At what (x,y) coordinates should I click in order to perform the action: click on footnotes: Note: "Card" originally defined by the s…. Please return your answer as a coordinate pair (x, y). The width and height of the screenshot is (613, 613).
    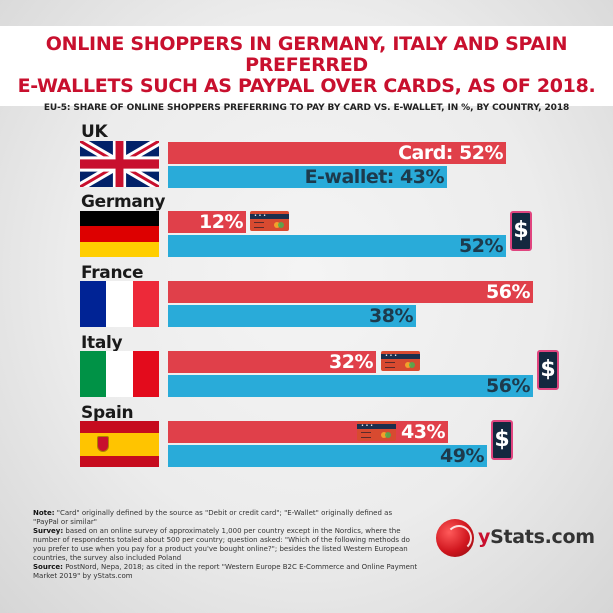
    Looking at the image, I should click on (225, 545).